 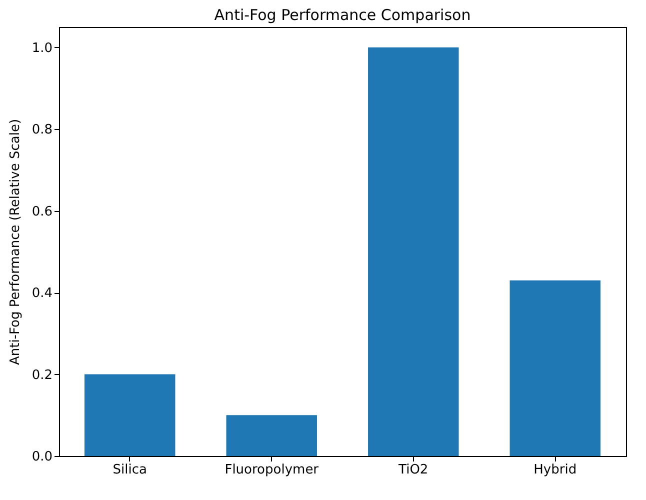 What do you see at coordinates (42, 457) in the screenshot?
I see `y-tick-label: 0.0` at bounding box center [42, 457].